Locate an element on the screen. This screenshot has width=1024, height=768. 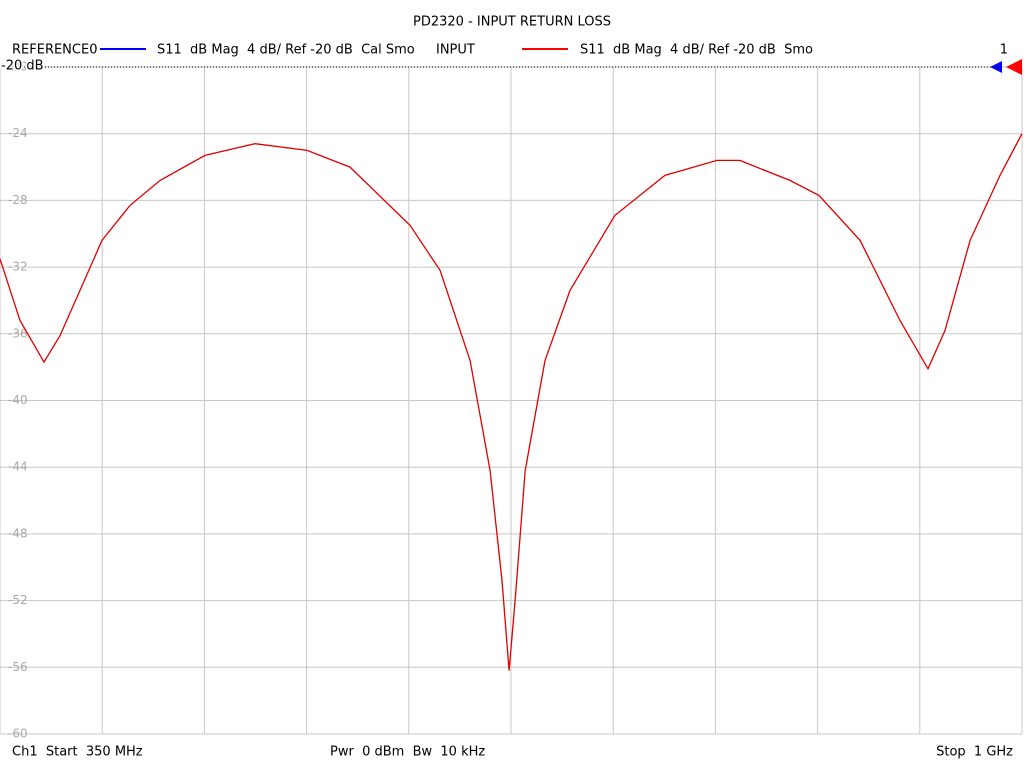
y-tick-label: -28 is located at coordinates (18, 200).